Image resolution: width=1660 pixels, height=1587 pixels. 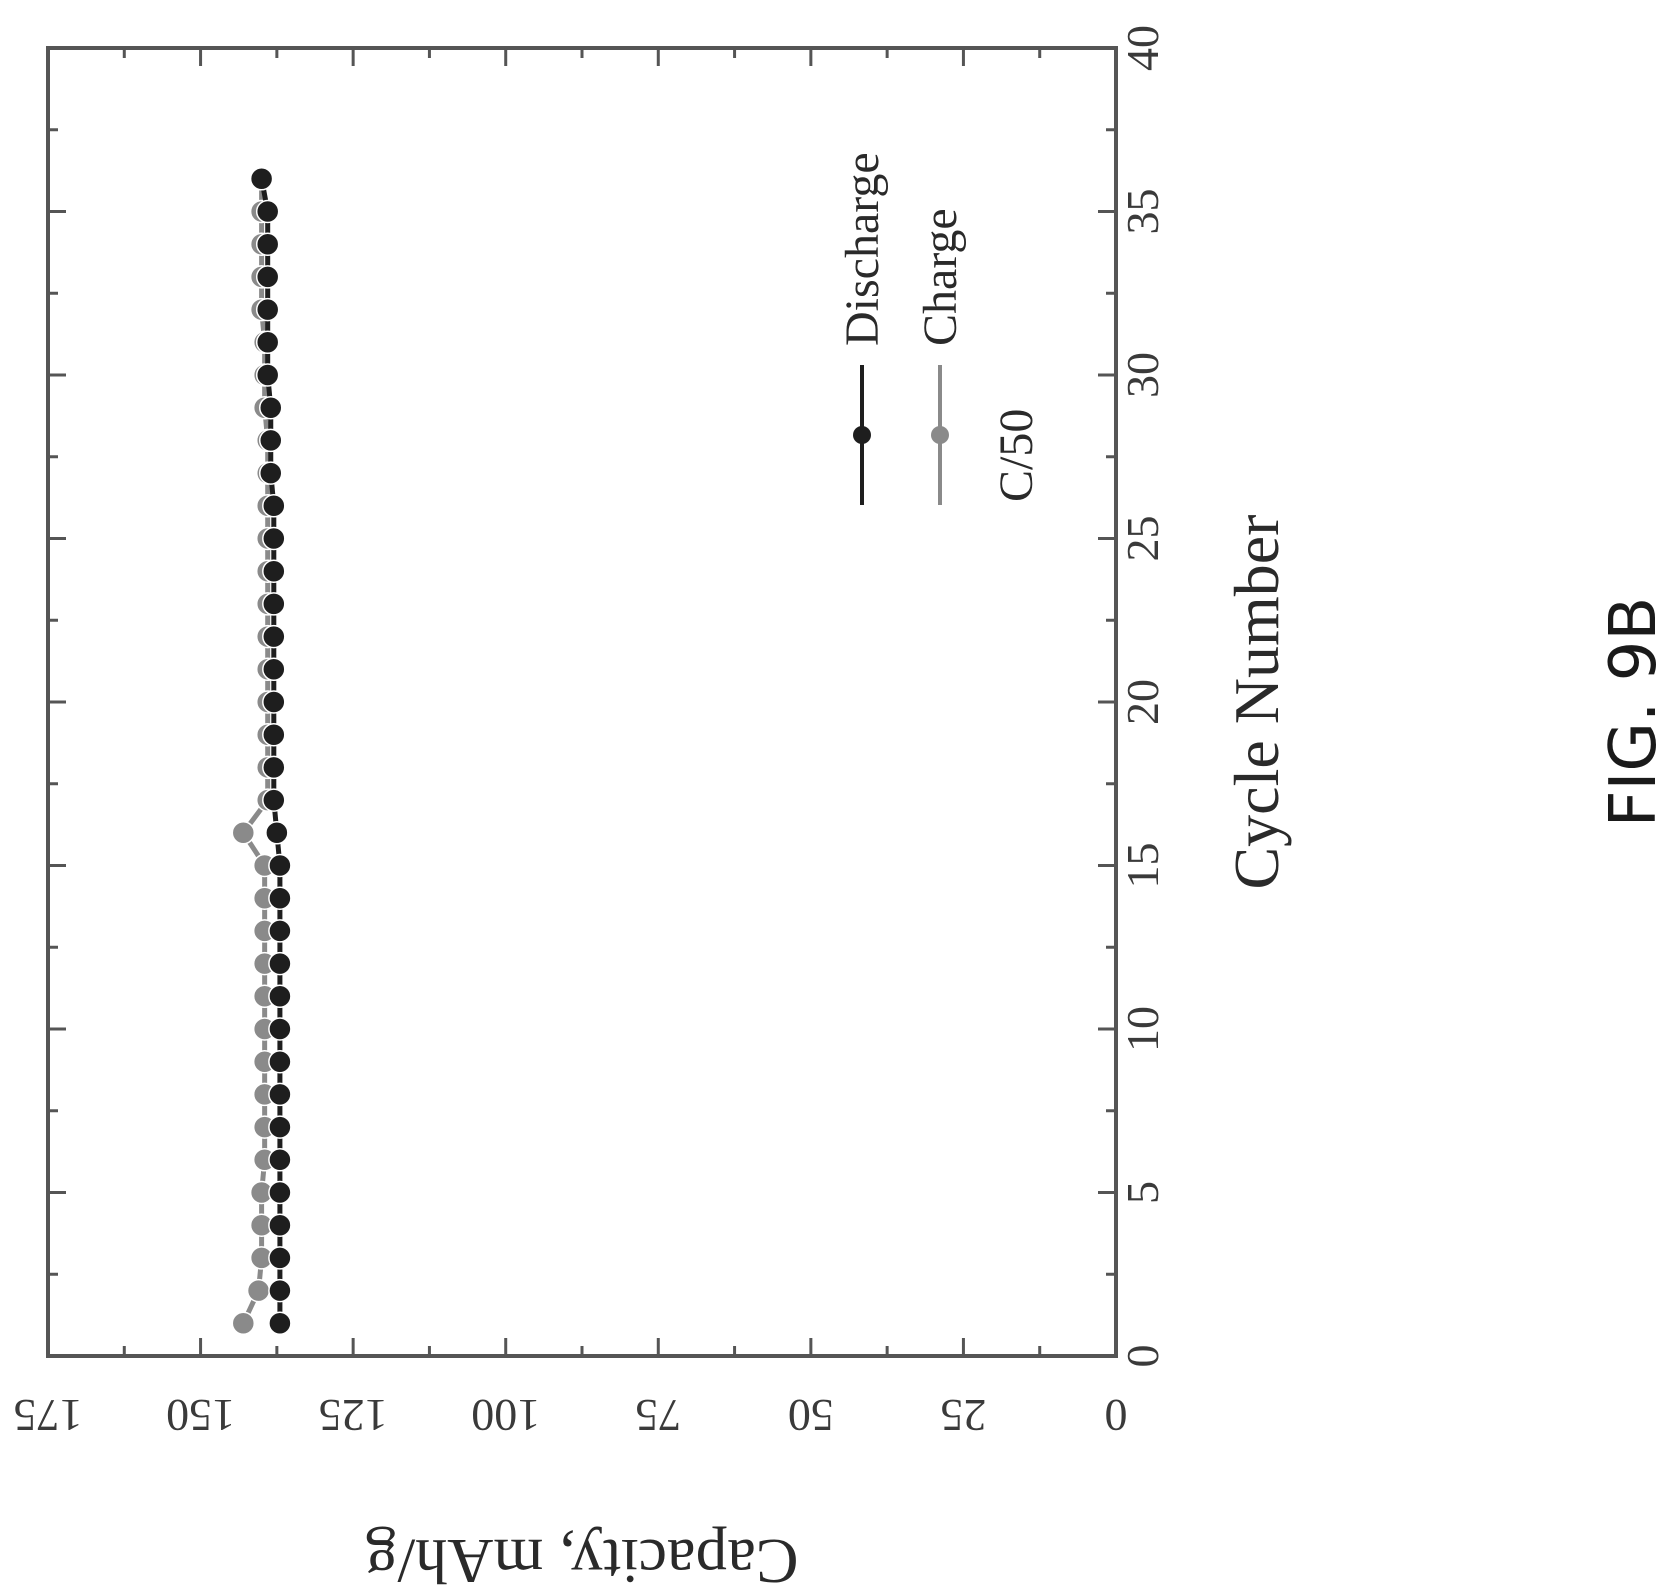 What do you see at coordinates (940, 277) in the screenshot?
I see `legend-charge-label: Charge` at bounding box center [940, 277].